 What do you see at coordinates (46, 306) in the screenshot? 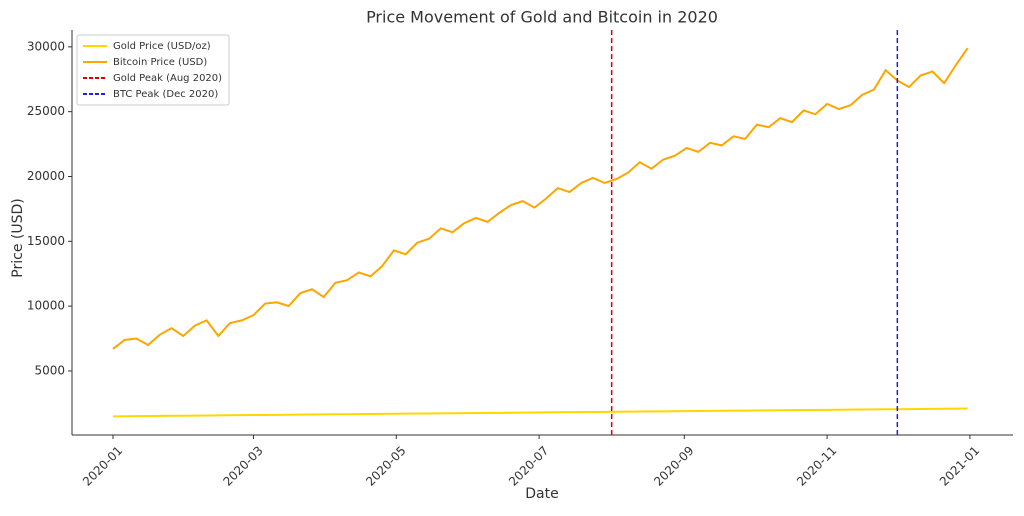
I see `y-tick-label: 10000` at bounding box center [46, 306].